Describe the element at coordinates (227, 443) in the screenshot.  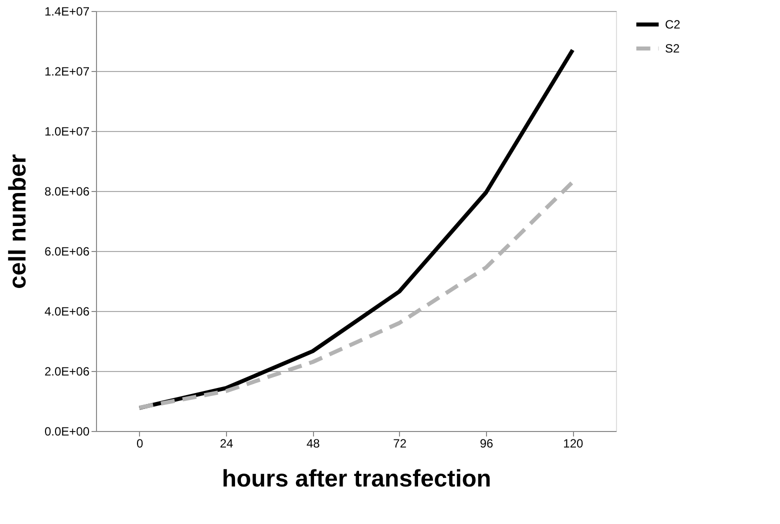
I see `x-tick-label: 24` at that location.